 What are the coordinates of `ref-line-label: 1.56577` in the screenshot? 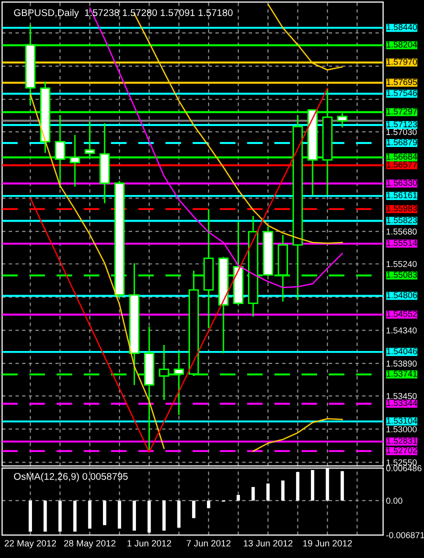 It's located at (401, 164).